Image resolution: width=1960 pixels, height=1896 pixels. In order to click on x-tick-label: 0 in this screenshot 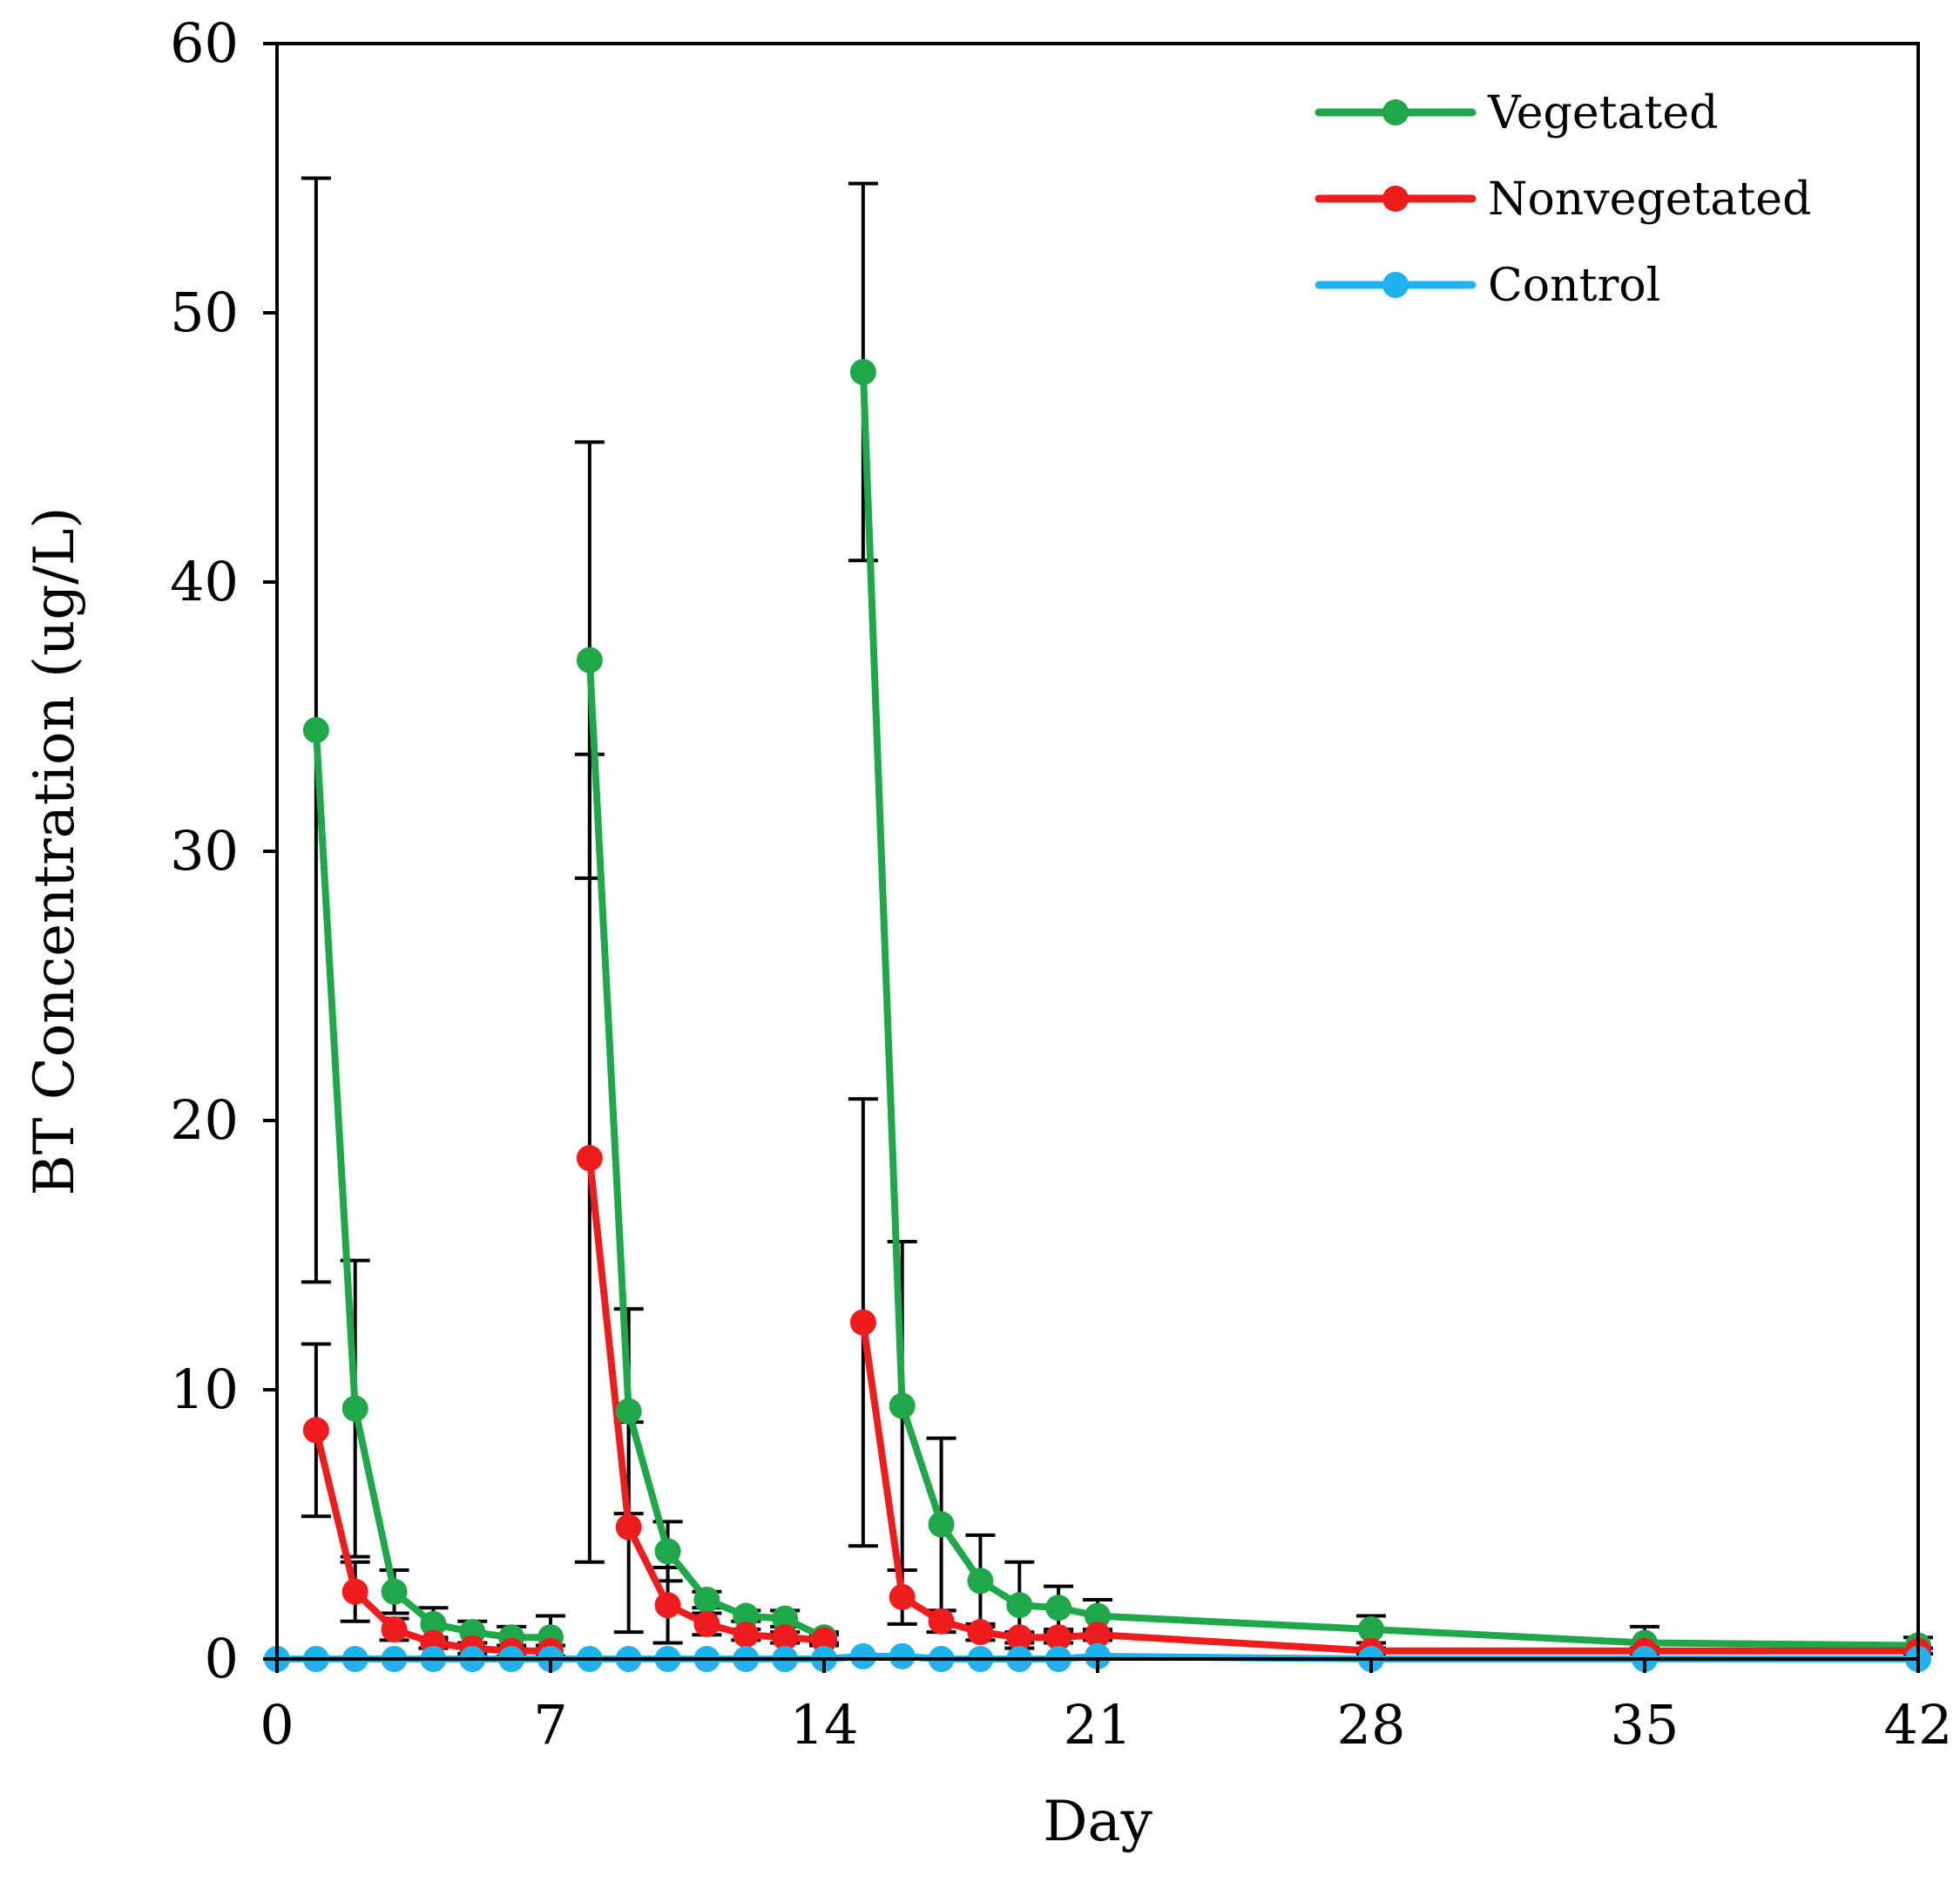, I will do `click(277, 1725)`.